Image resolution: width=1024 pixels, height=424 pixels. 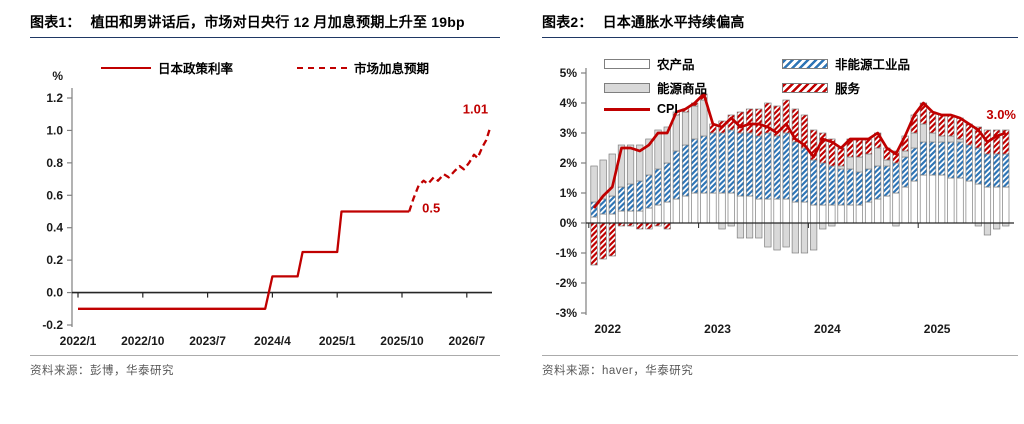 I want to click on legend-item-energy: 能源商品, so click(x=693, y=87).